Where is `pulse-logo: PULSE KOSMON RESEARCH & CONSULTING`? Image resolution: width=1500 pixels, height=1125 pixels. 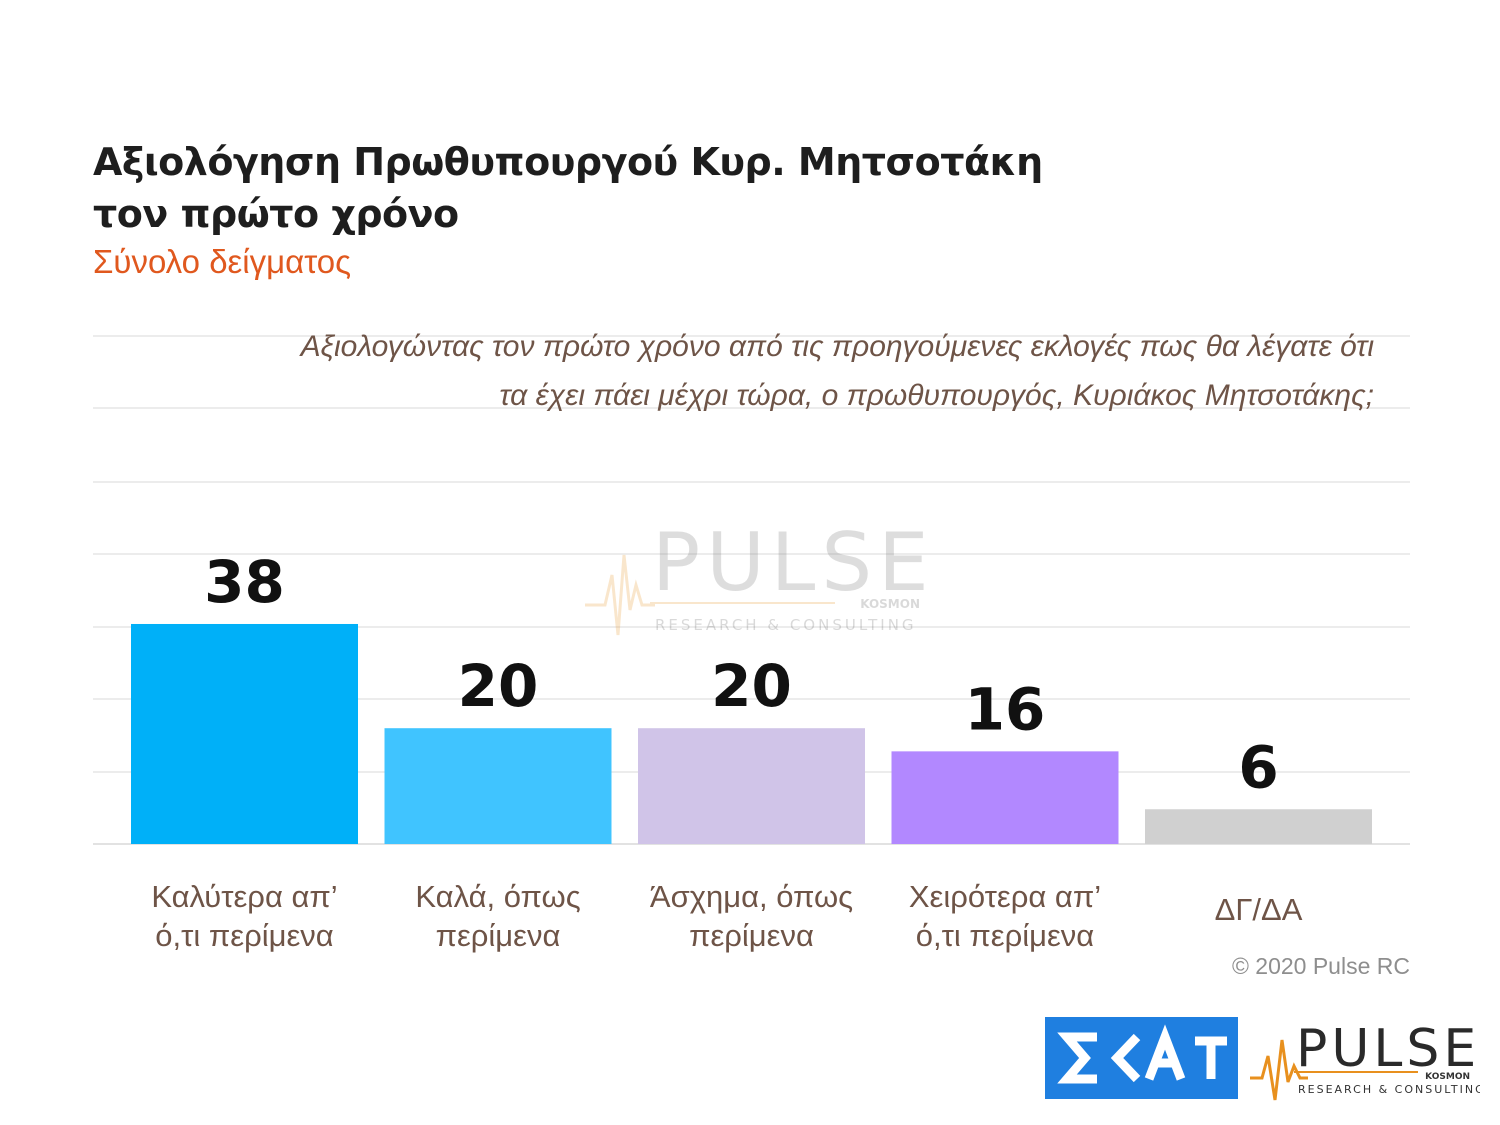 pulse-logo: PULSE KOSMON RESEARCH & CONSULTING is located at coordinates (1365, 1060).